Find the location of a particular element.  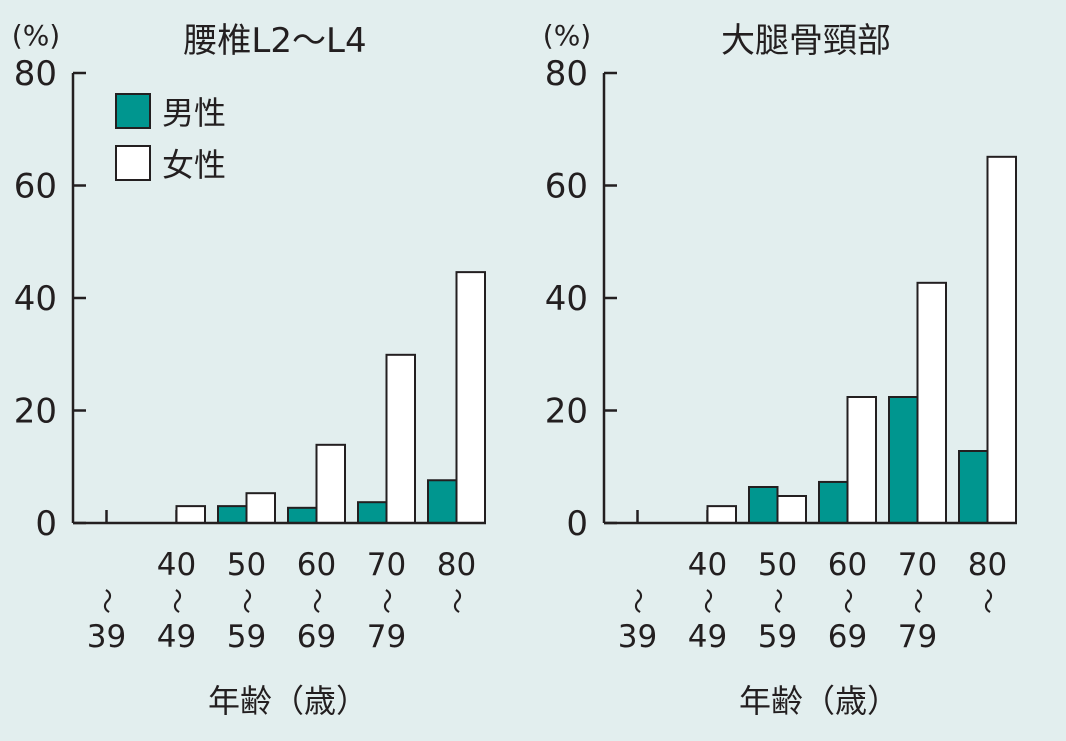

legend-label: 女性 is located at coordinates (194, 165).